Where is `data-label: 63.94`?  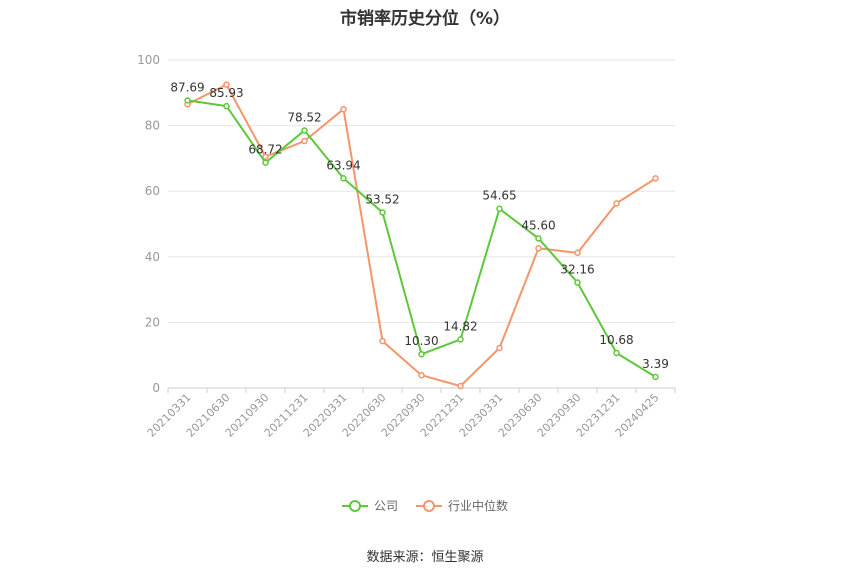 data-label: 63.94 is located at coordinates (343, 165).